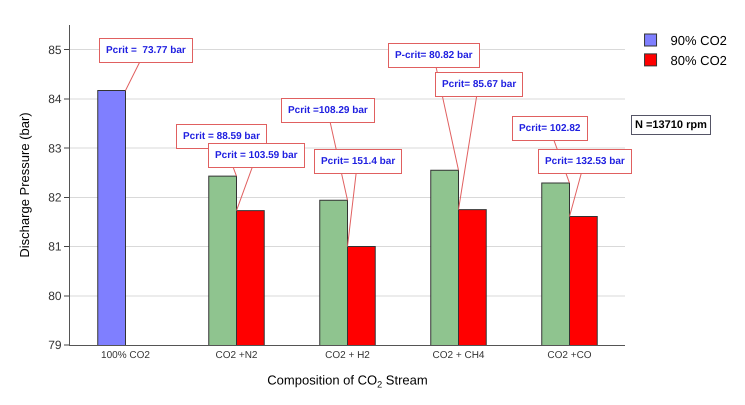 The height and width of the screenshot is (405, 745). Describe the element at coordinates (55, 197) in the screenshot. I see `y-tick-label: 82` at that location.